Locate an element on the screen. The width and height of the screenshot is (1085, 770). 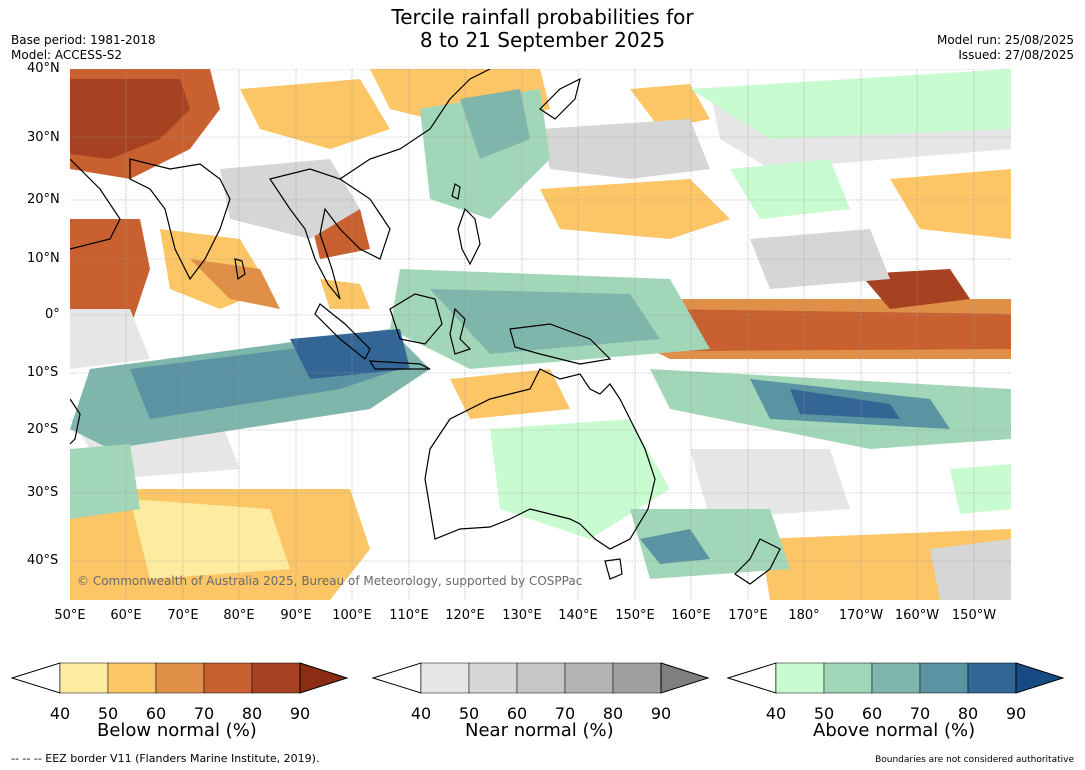
lat-label-30s: 30°S is located at coordinates (43, 492).